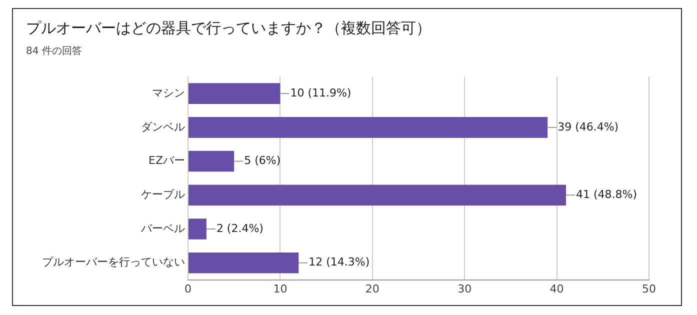 This screenshot has width=697, height=315. Describe the element at coordinates (188, 289) in the screenshot. I see `x-tick-label: 0` at that location.